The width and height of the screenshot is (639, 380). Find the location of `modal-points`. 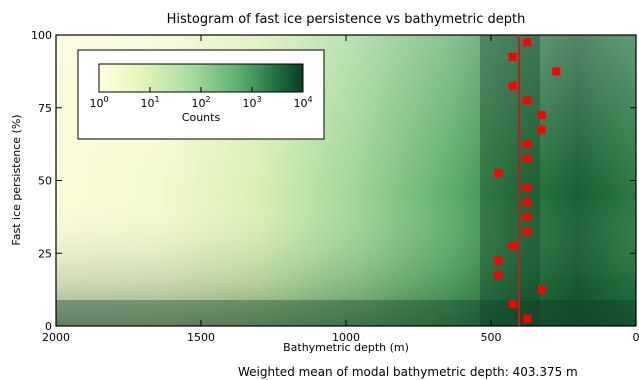

modal-points is located at coordinates (527, 180).